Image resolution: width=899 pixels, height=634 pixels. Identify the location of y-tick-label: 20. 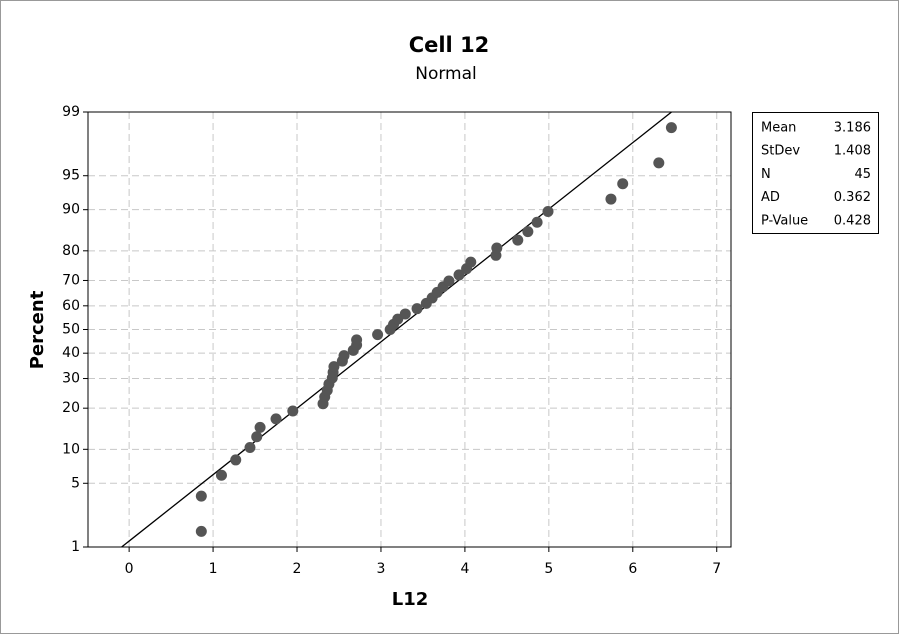
(71, 408).